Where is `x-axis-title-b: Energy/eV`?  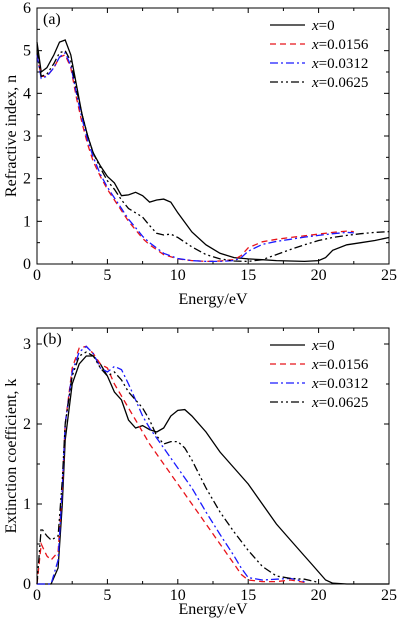 x-axis-title-b: Energy/eV is located at coordinates (212, 609).